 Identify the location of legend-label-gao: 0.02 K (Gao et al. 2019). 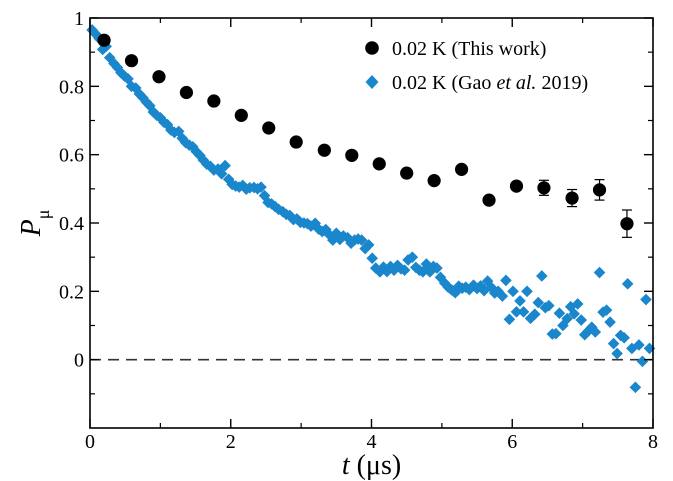
(490, 83).